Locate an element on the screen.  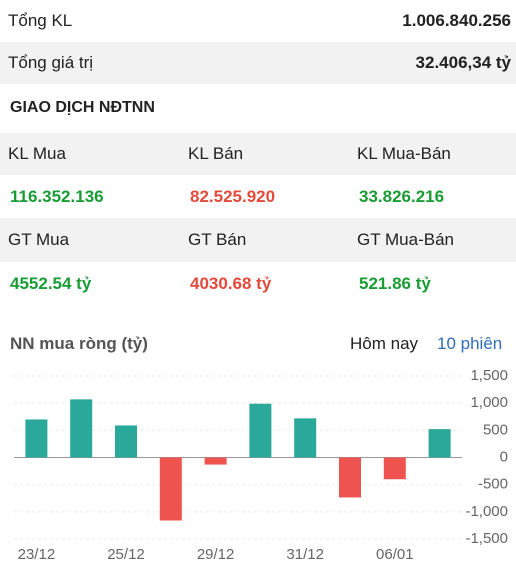
table-row: 116.352.136 82.525.920 33.826.216 is located at coordinates (258, 196).